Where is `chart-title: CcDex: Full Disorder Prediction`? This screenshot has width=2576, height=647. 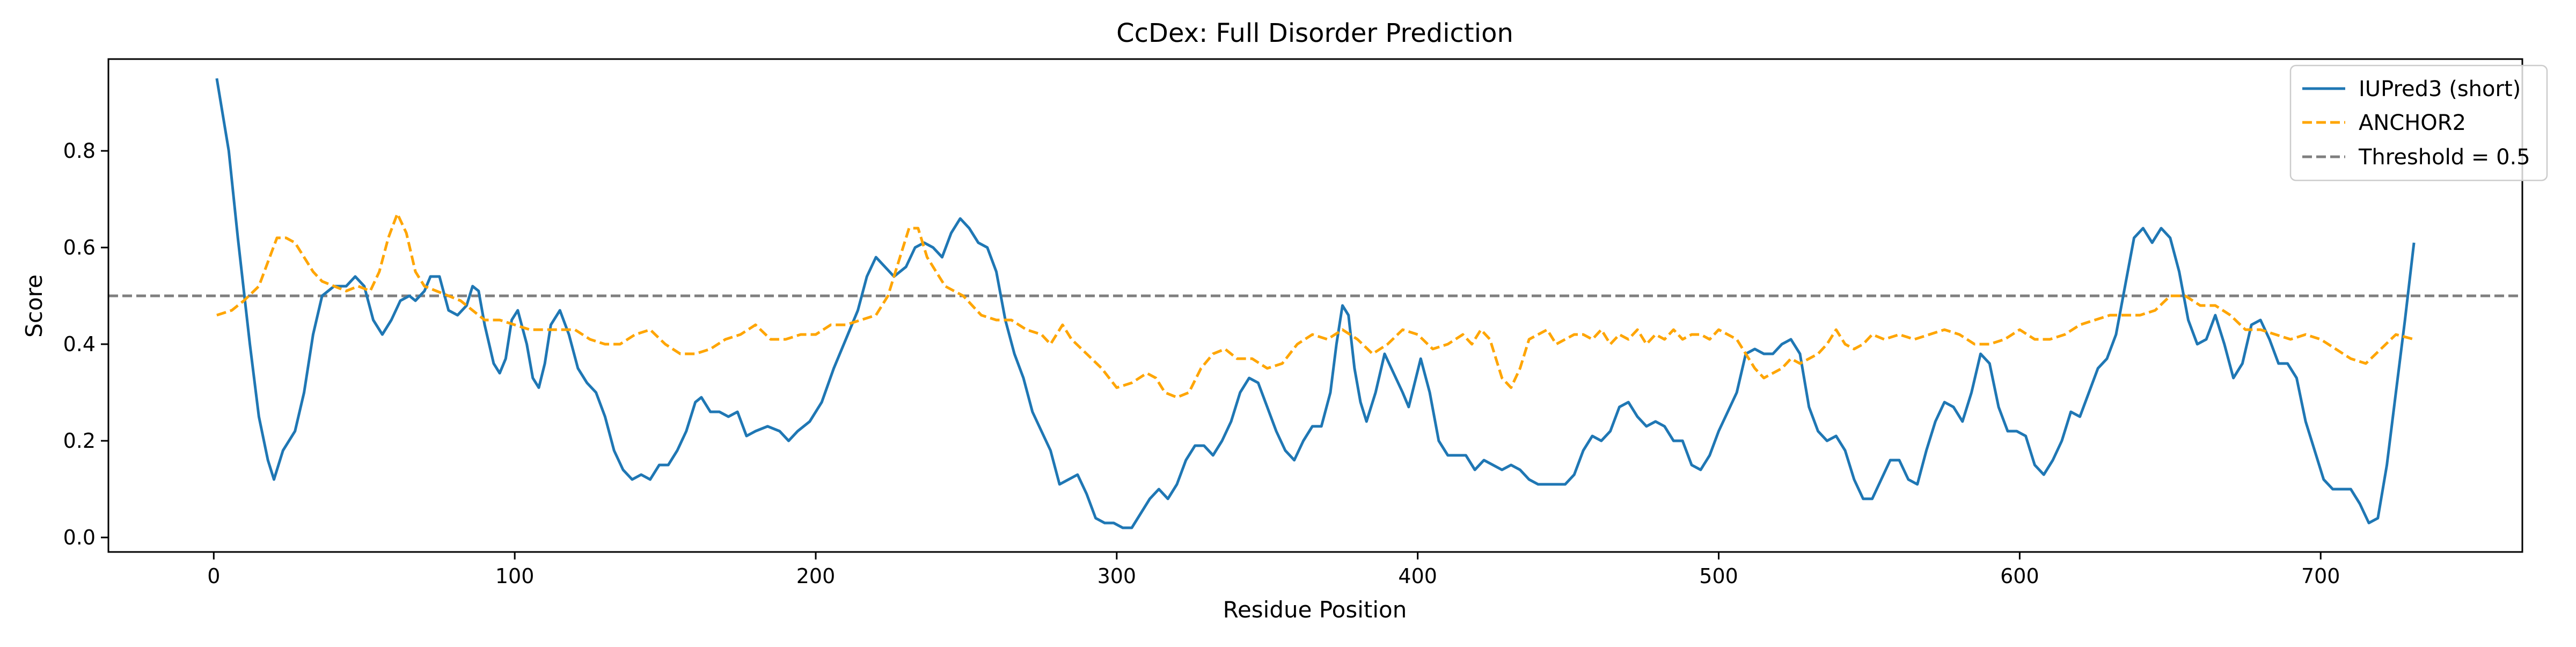 chart-title: CcDex: Full Disorder Prediction is located at coordinates (1314, 33).